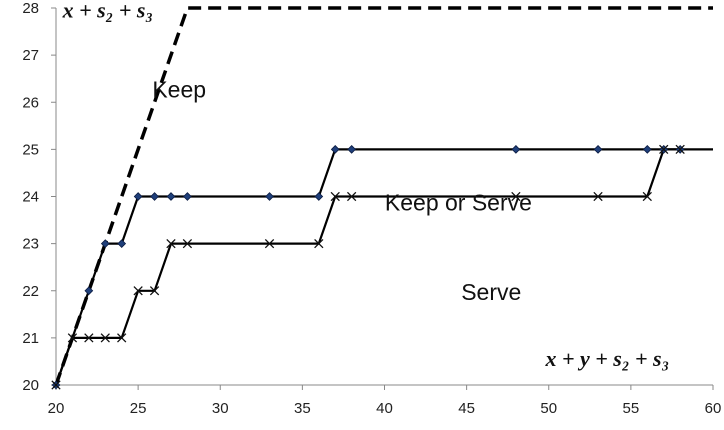 This screenshot has height=430, width=724. What do you see at coordinates (30, 149) in the screenshot?
I see `y-tick-label: 25` at bounding box center [30, 149].